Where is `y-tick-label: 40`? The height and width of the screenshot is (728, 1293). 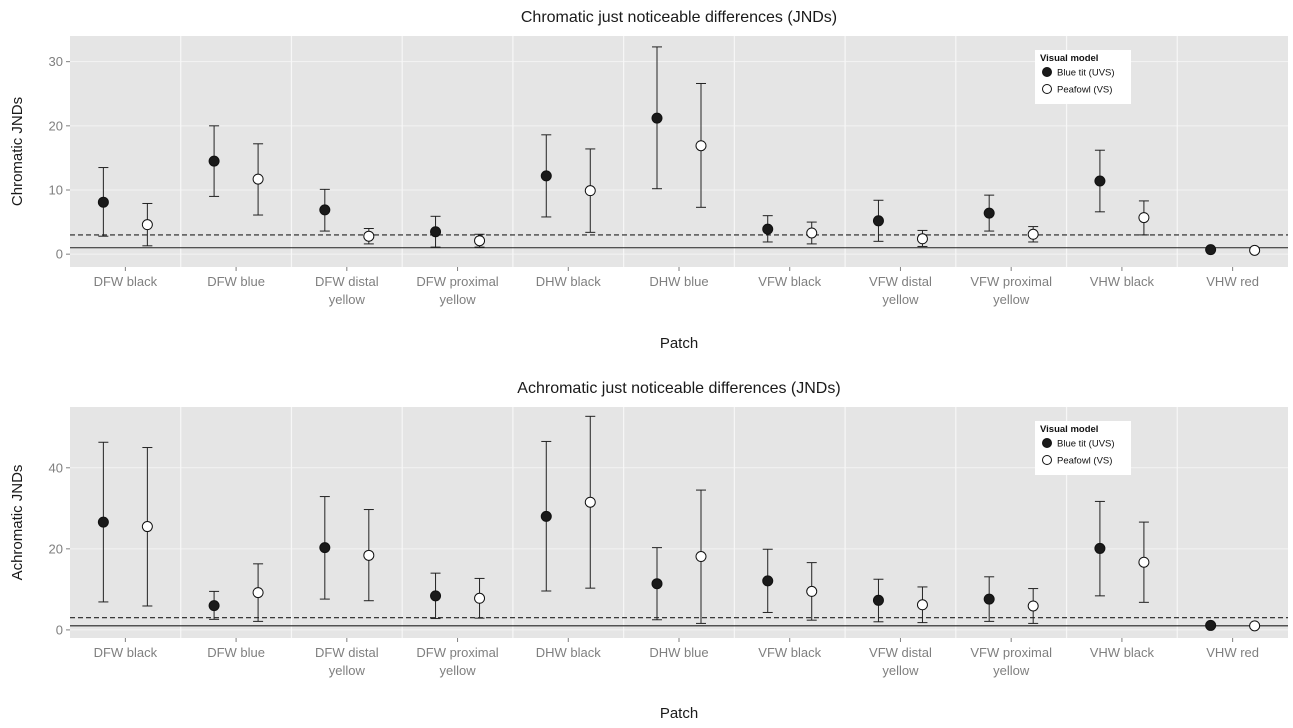 y-tick-label: 40 is located at coordinates (56, 467).